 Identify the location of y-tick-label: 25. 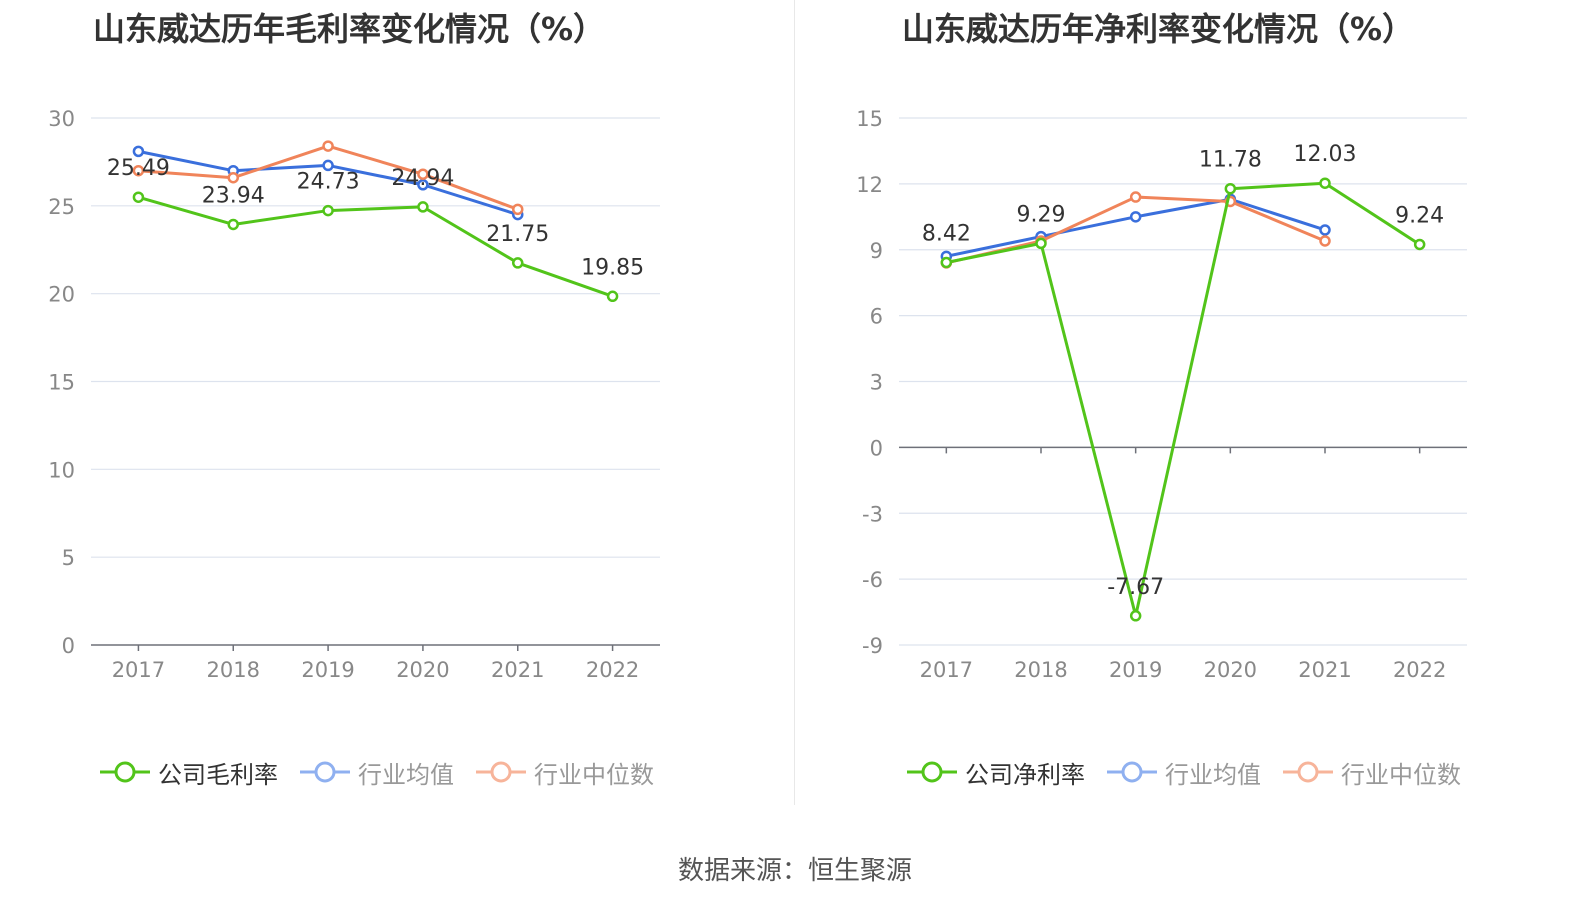
(61, 207).